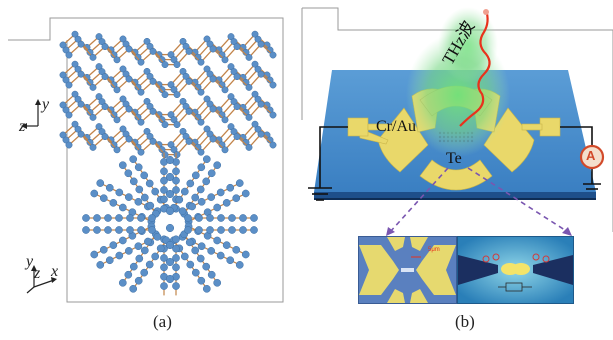 Image resolution: width=613 pixels, height=340 pixels. Describe the element at coordinates (46, 104) in the screenshot. I see `axis-label-y-top: y` at that location.